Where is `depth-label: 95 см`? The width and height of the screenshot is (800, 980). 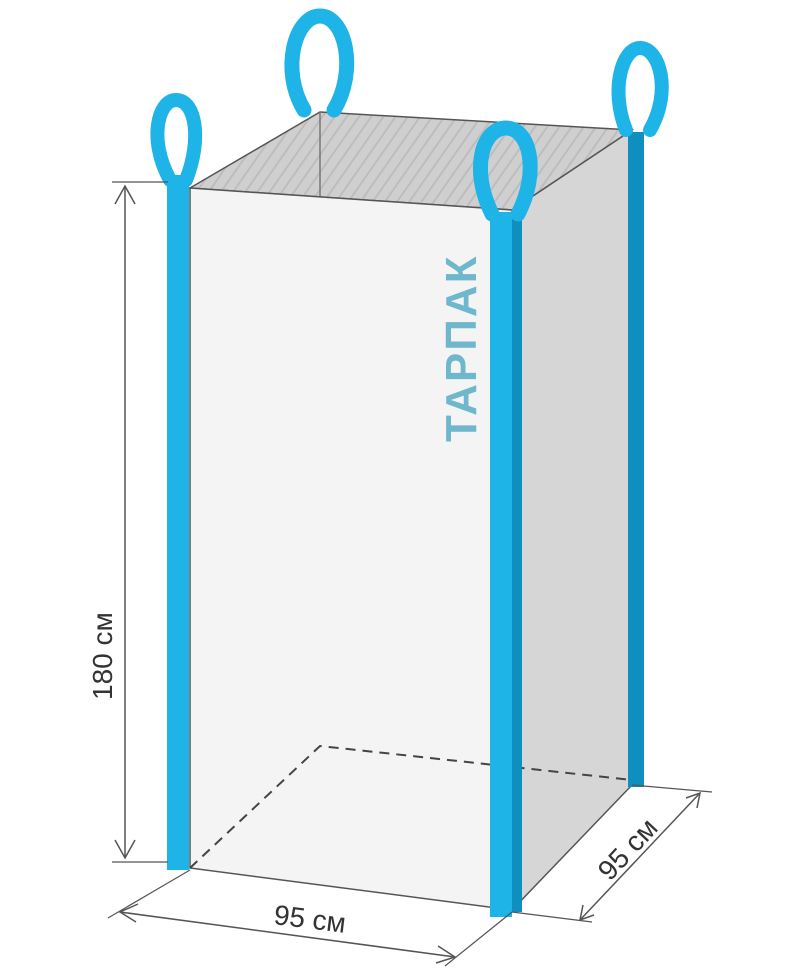
depth-label: 95 см is located at coordinates (628, 849).